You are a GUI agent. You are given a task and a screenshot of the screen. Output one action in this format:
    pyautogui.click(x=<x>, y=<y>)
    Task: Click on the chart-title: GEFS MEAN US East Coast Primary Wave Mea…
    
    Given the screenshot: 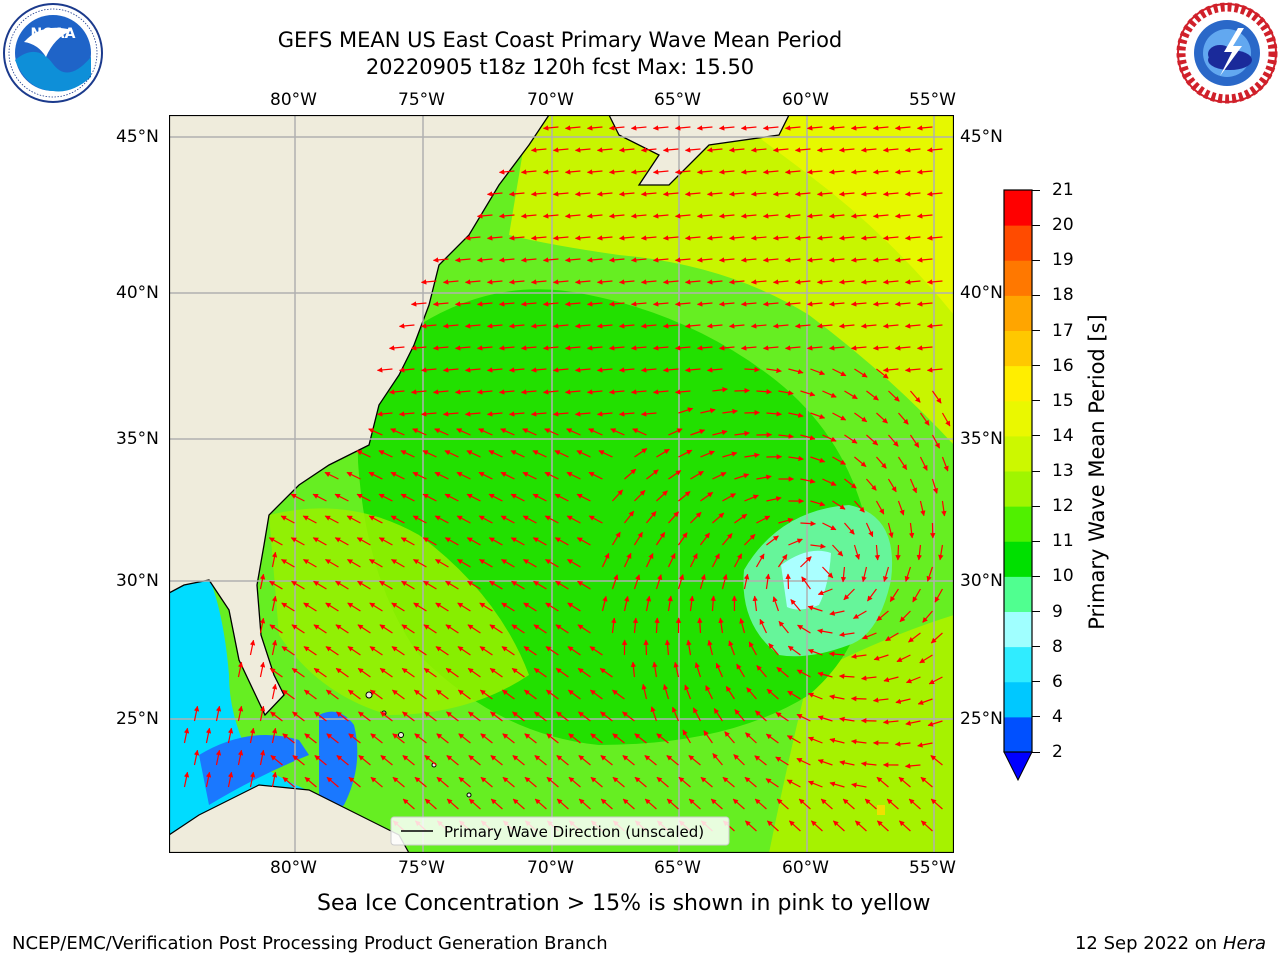 What is the action you would take?
    pyautogui.click(x=560, y=40)
    